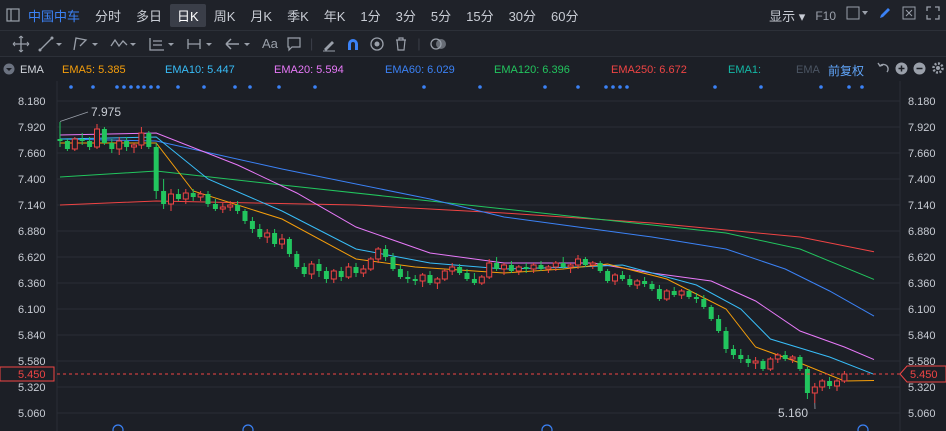 The height and width of the screenshot is (431, 946). What do you see at coordinates (87, 44) in the screenshot?
I see `polyline-tool-icon` at bounding box center [87, 44].